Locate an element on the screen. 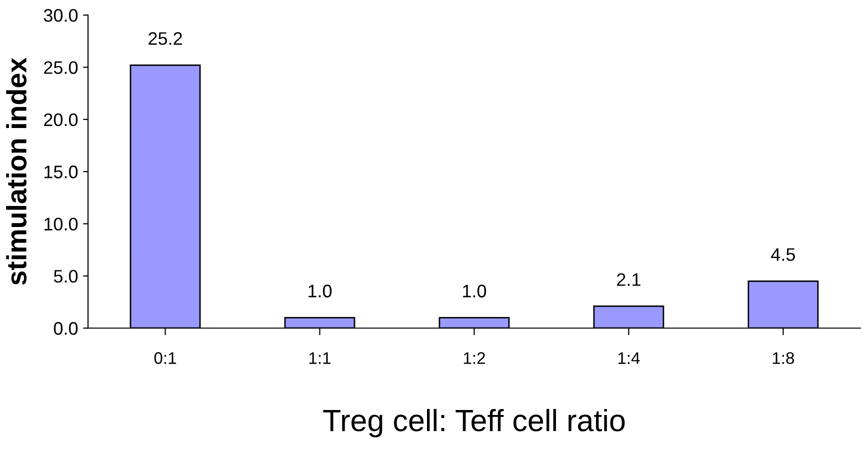 The image size is (863, 457). y-tick-label: 10.0 is located at coordinates (61, 224).